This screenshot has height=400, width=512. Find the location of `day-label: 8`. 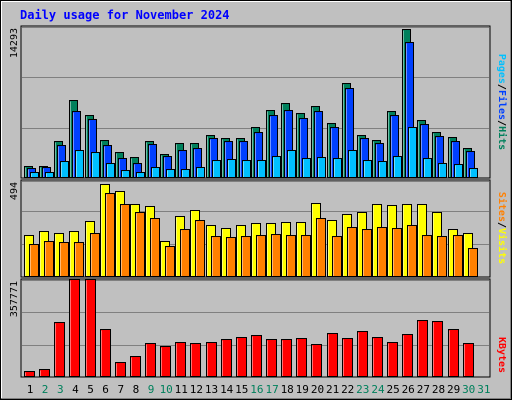

day-label: 8 is located at coordinates (136, 389).